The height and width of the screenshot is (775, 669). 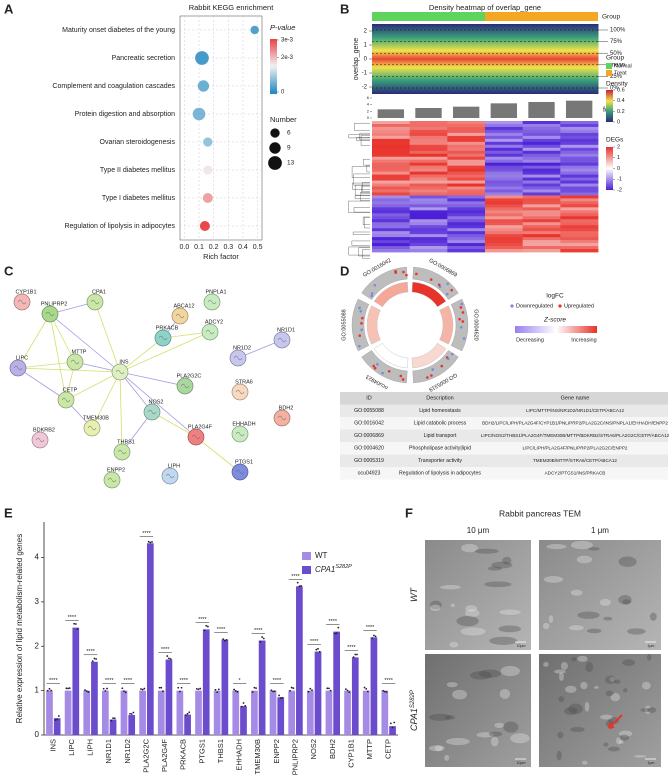 What do you see at coordinates (504, 460) in the screenshot?
I see `table-row-bg` at bounding box center [504, 460].